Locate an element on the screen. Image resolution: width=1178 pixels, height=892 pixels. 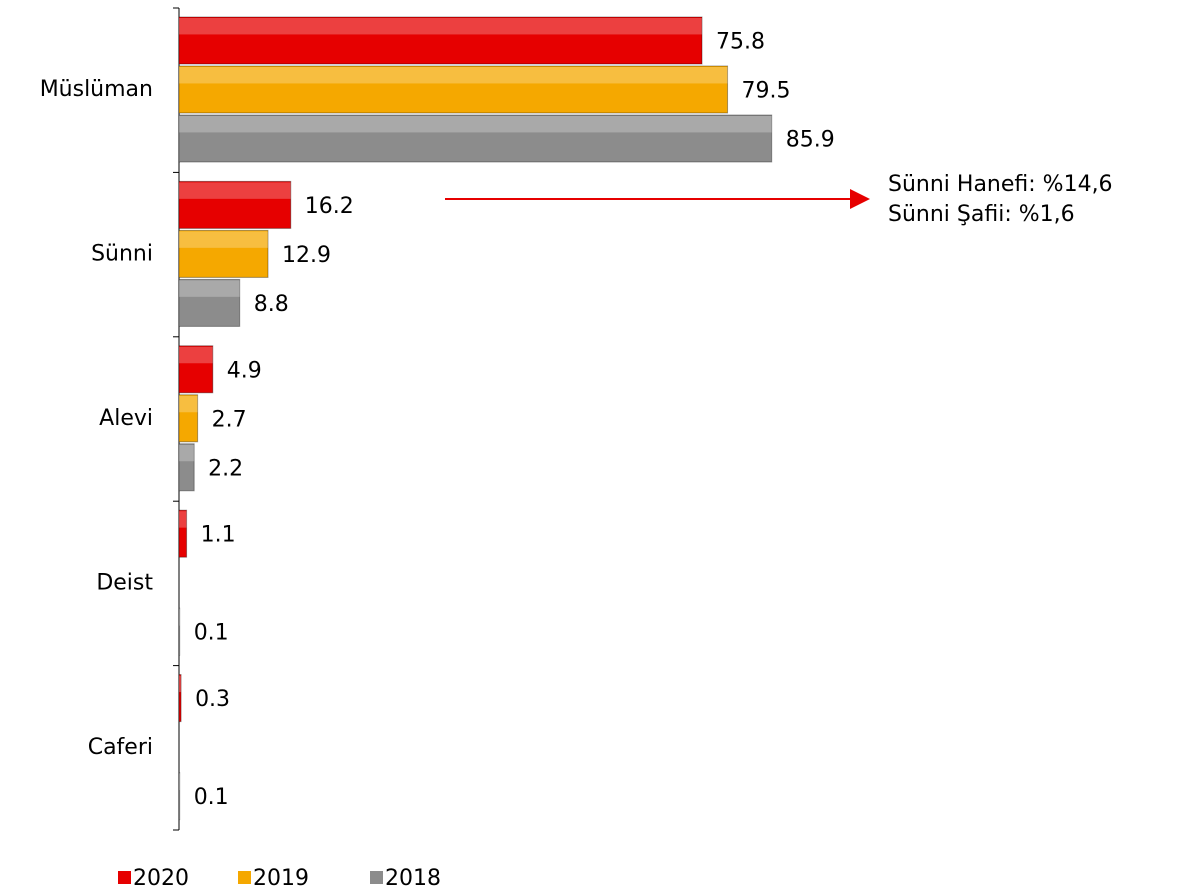
data-label: 16.2 is located at coordinates (329, 206).